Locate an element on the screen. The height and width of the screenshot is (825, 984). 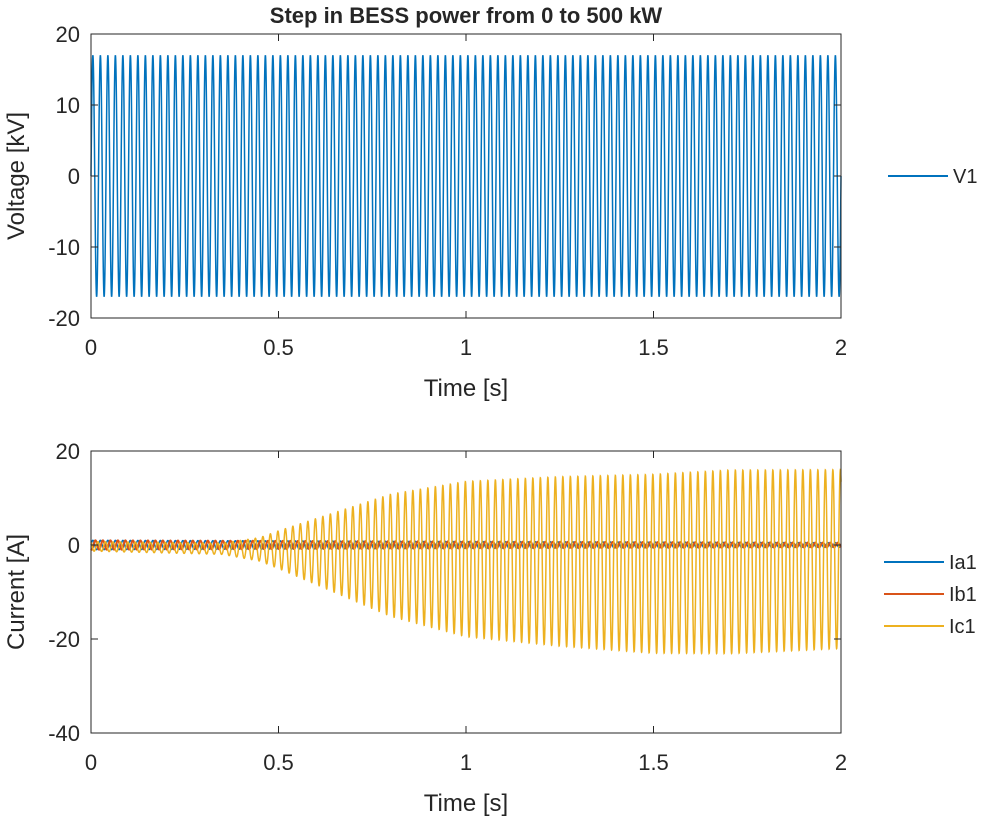
current-xtick: 0.5 is located at coordinates (278, 762).